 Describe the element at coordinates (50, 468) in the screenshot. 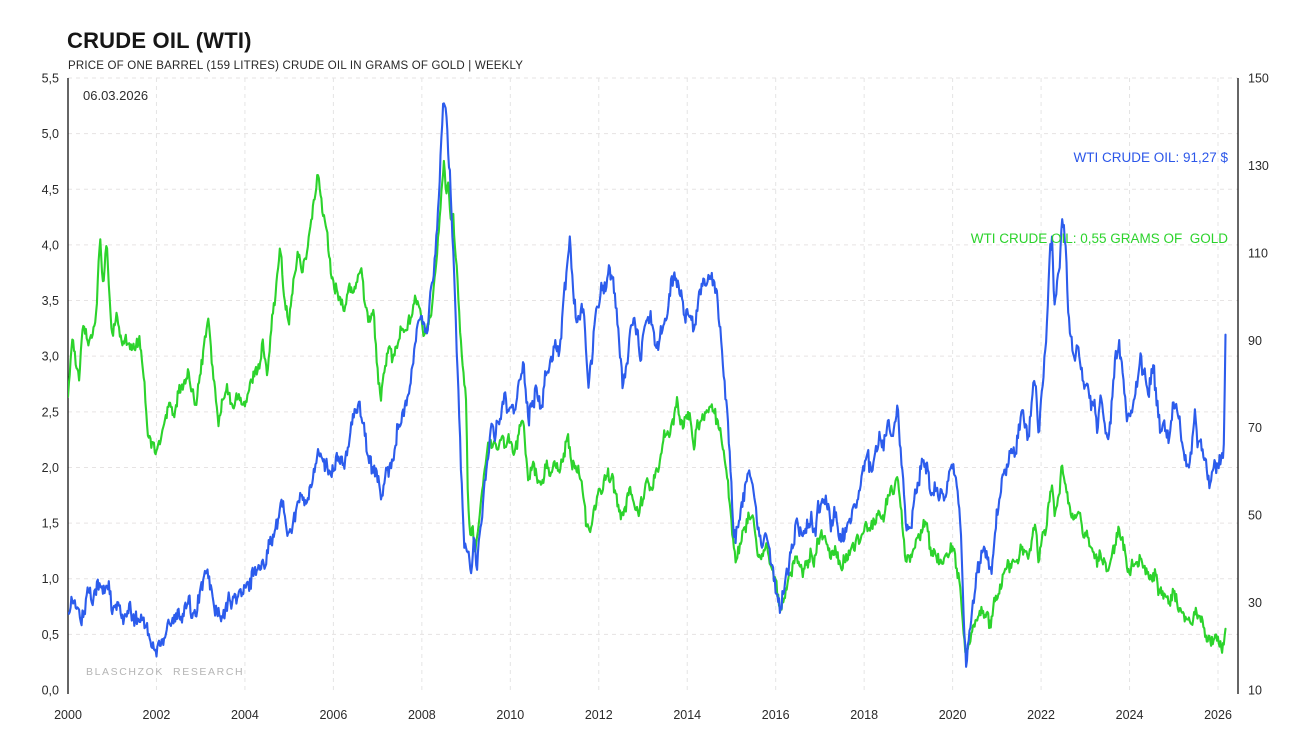

I see `left-axis-tick-label: 2,0` at that location.